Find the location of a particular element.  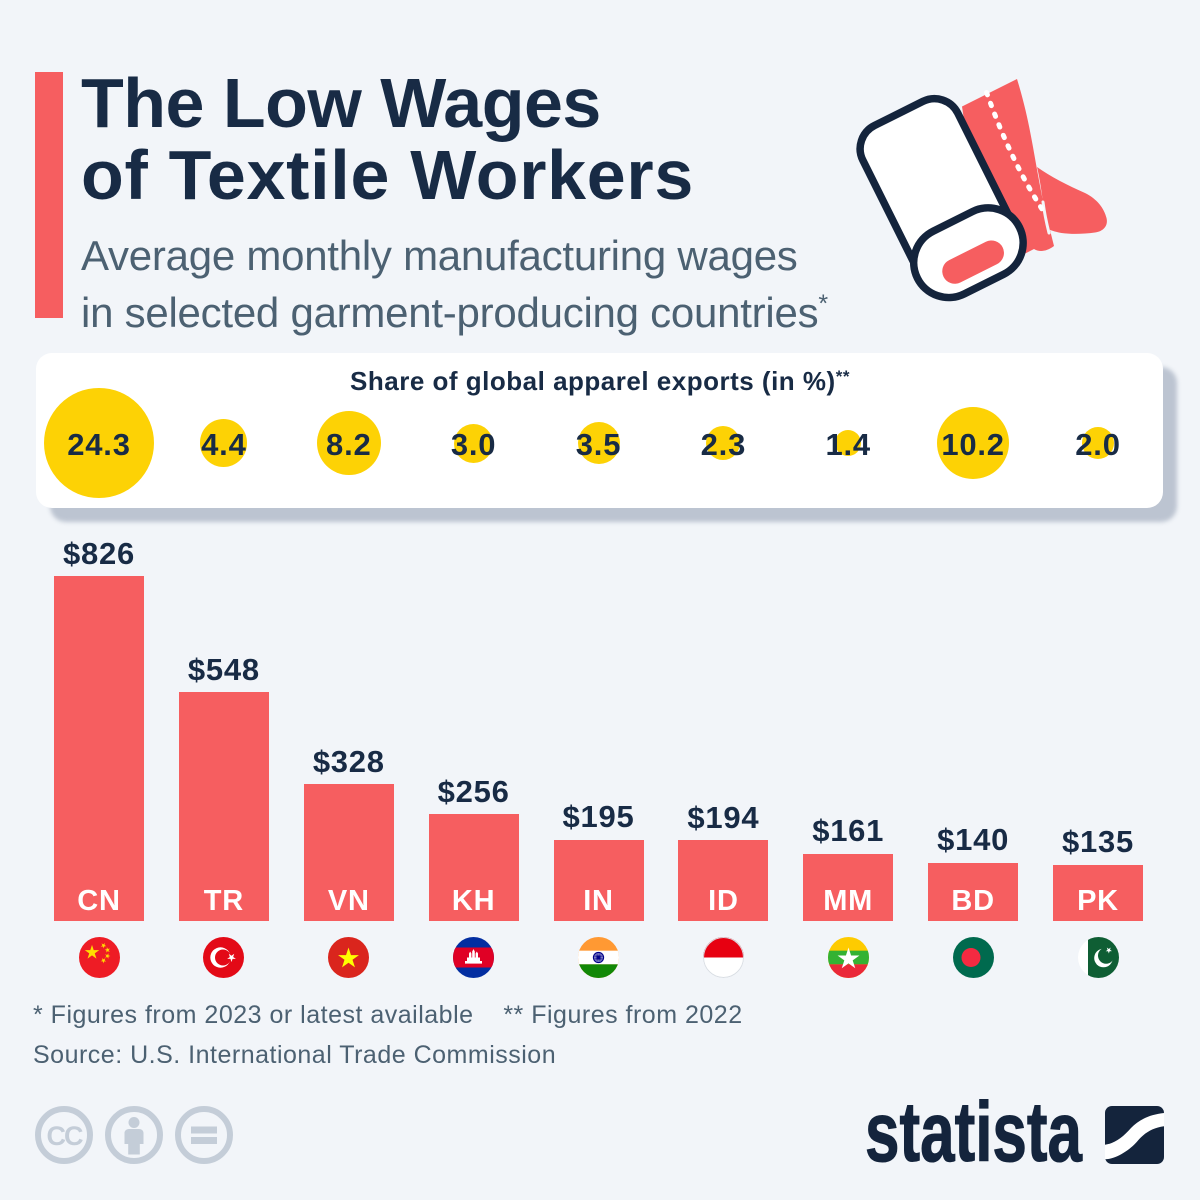

svg-text: statista is located at coordinates (974, 1130).